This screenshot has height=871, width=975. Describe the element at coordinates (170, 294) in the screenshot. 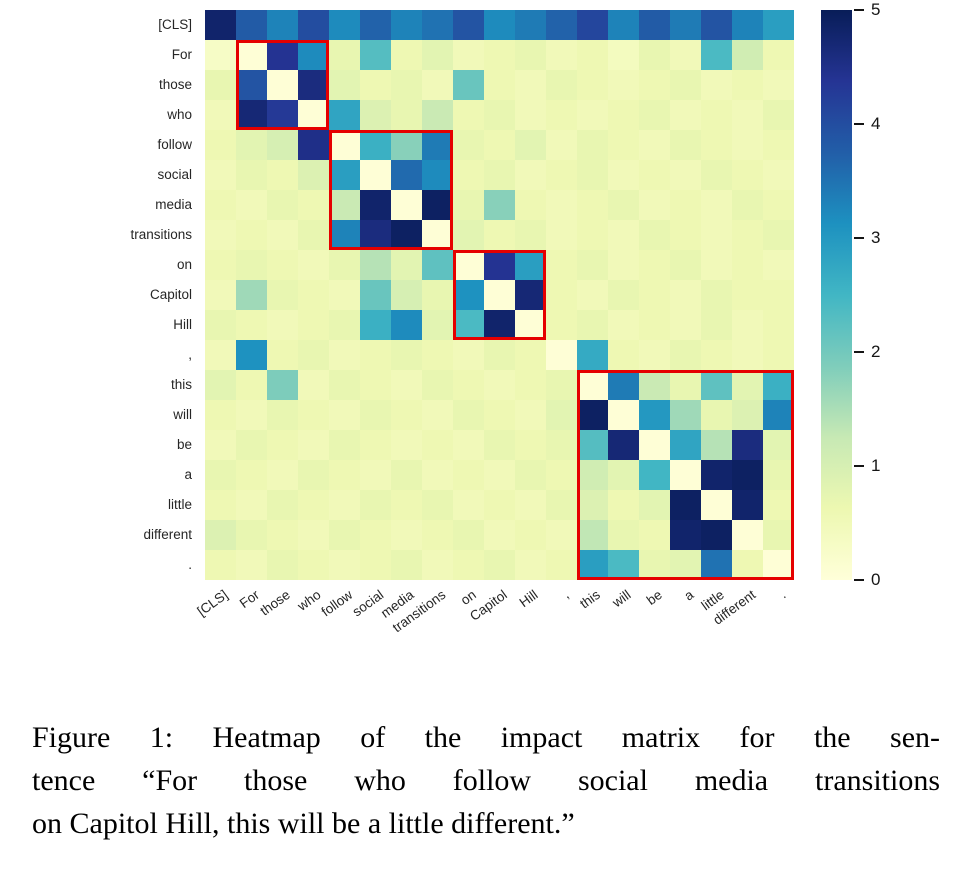

I see `y-tick-label: Capitol` at that location.